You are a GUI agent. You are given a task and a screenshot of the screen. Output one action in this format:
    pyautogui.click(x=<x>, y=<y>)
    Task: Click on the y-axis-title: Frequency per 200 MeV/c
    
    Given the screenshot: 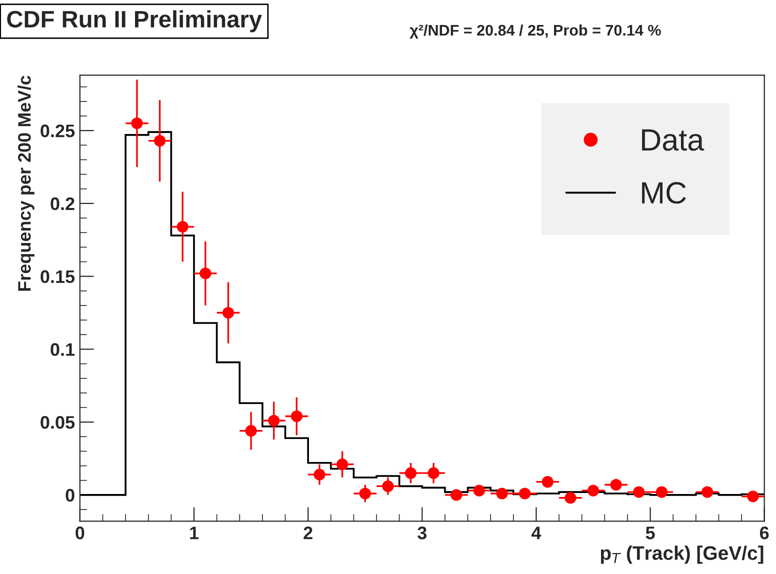 What is the action you would take?
    pyautogui.click(x=26, y=183)
    